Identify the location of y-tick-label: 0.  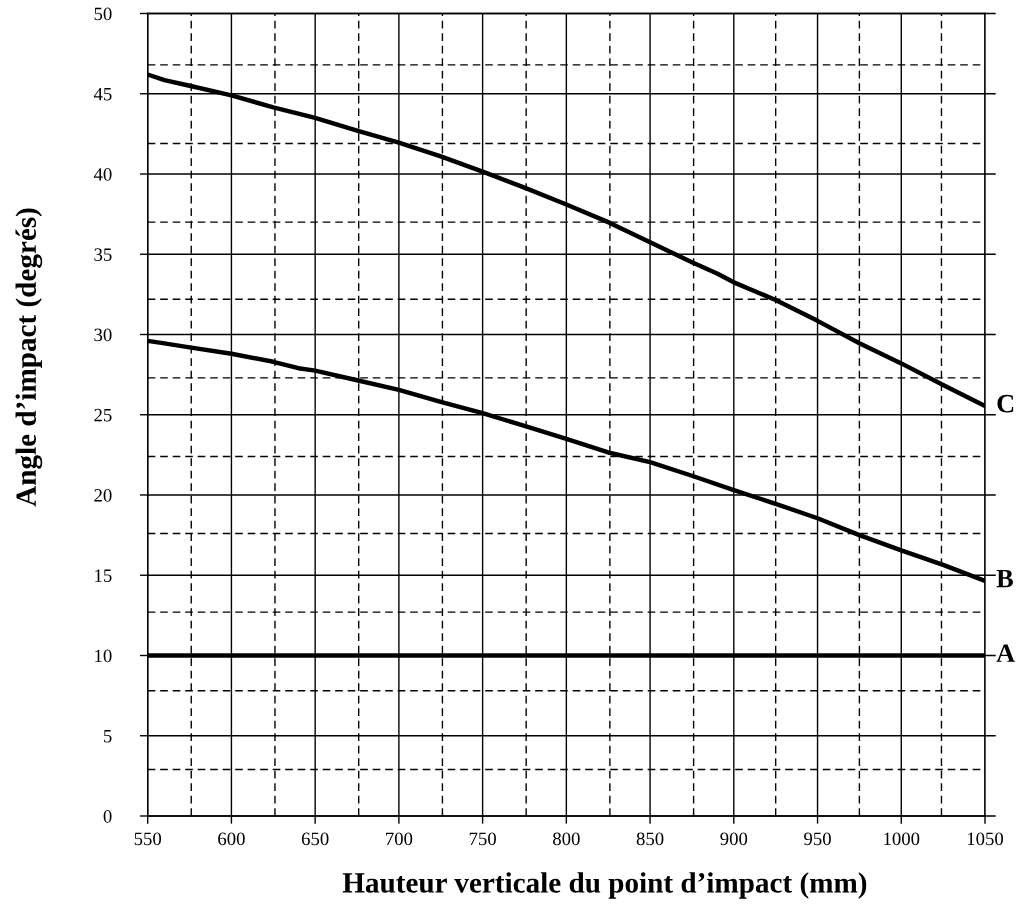
(107, 816).